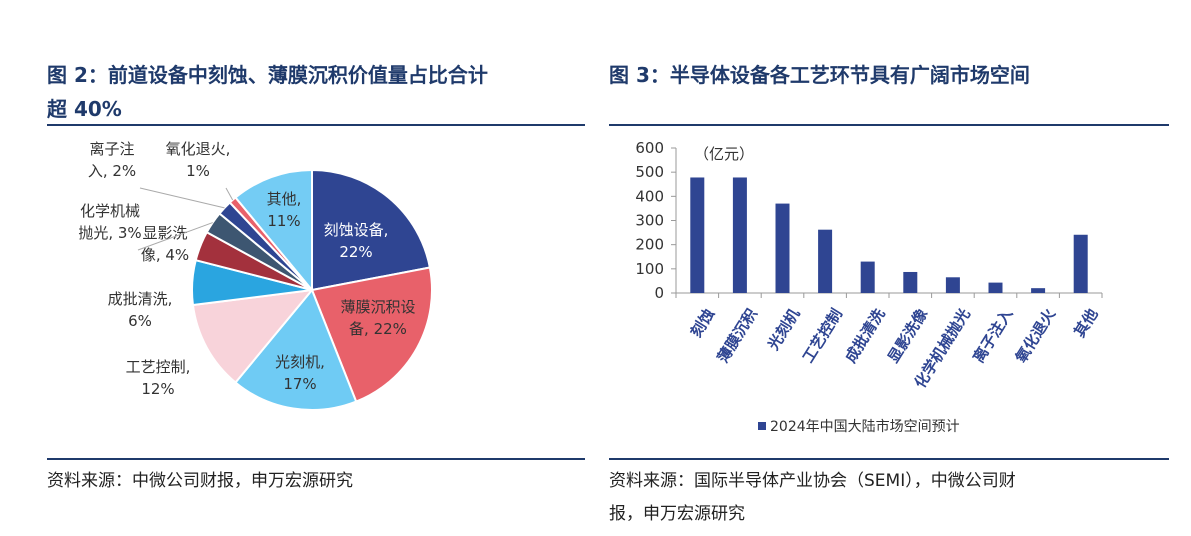 This screenshot has width=1191, height=536. I want to click on pie-label-7: 离子注, so click(111, 149).